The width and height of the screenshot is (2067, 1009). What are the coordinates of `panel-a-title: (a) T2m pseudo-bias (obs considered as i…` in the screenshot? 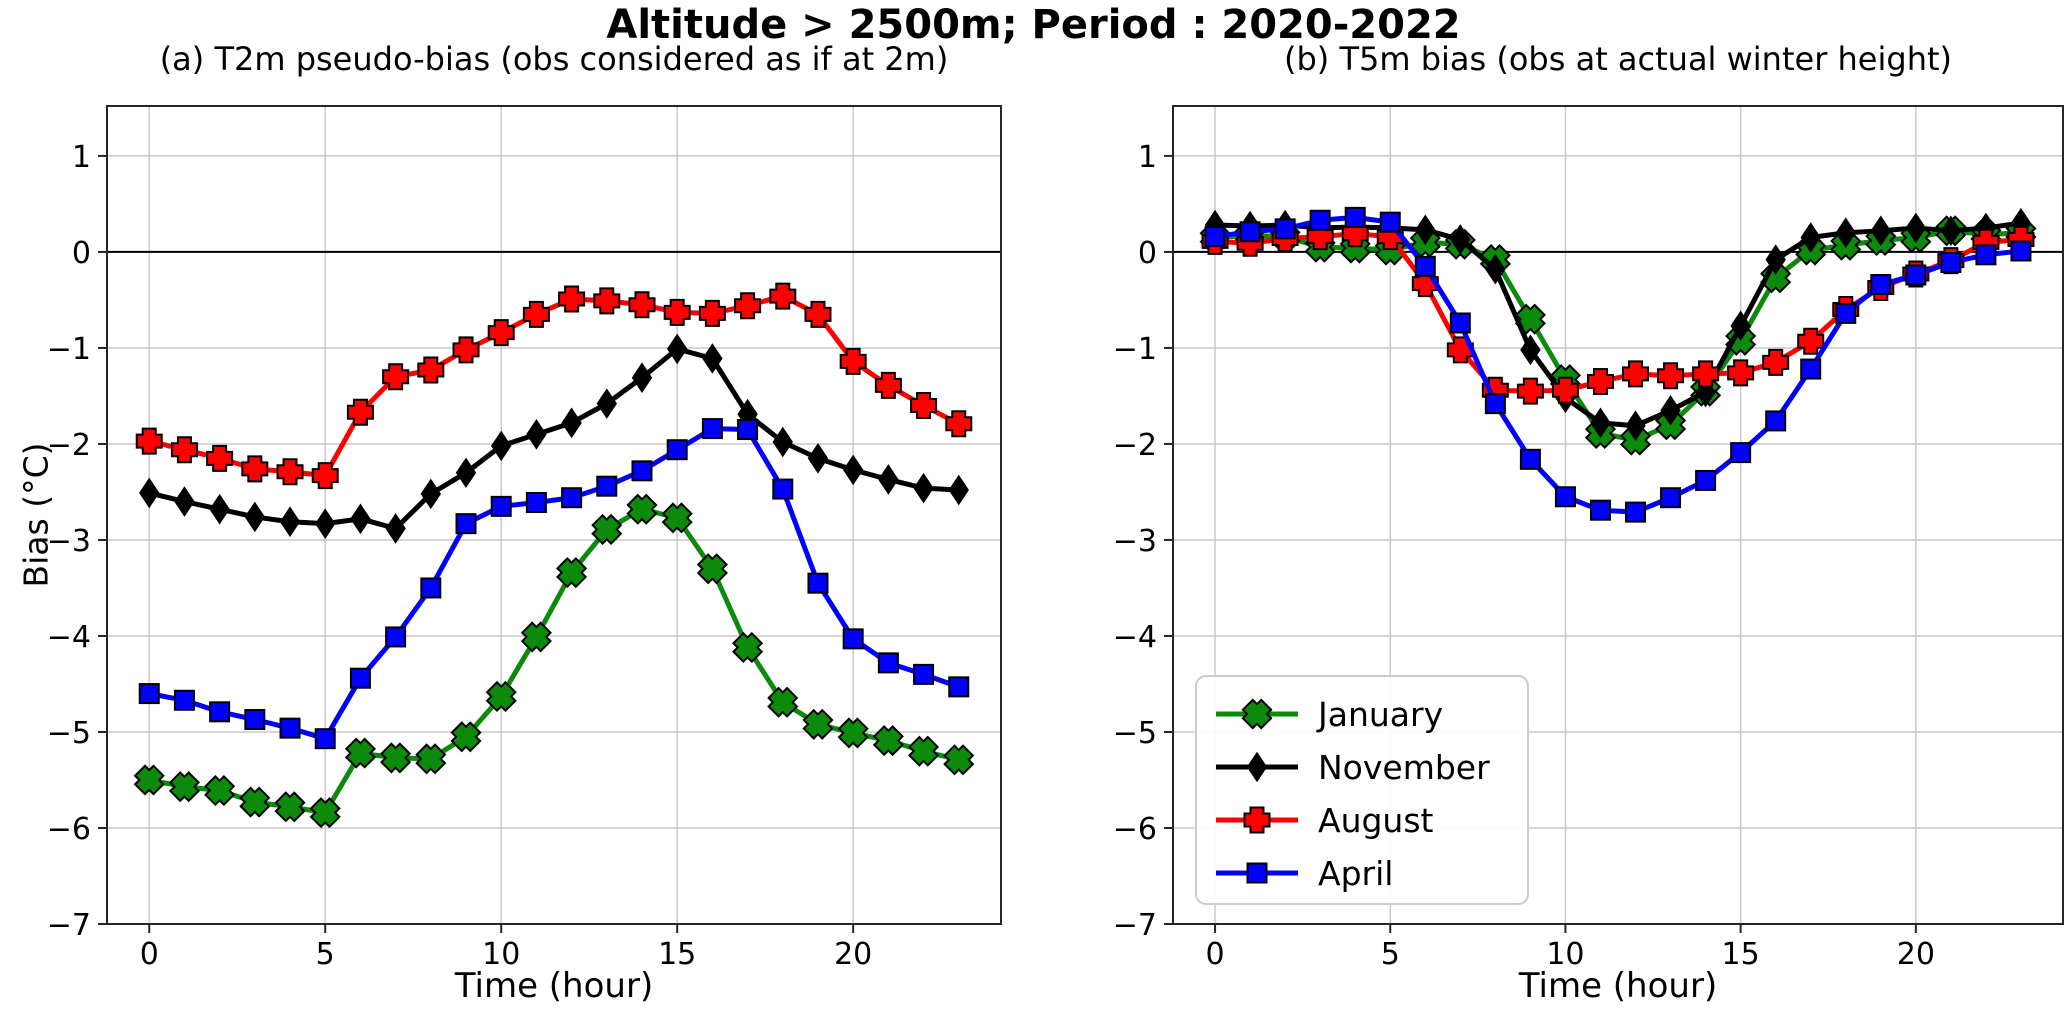 It's located at (554, 59).